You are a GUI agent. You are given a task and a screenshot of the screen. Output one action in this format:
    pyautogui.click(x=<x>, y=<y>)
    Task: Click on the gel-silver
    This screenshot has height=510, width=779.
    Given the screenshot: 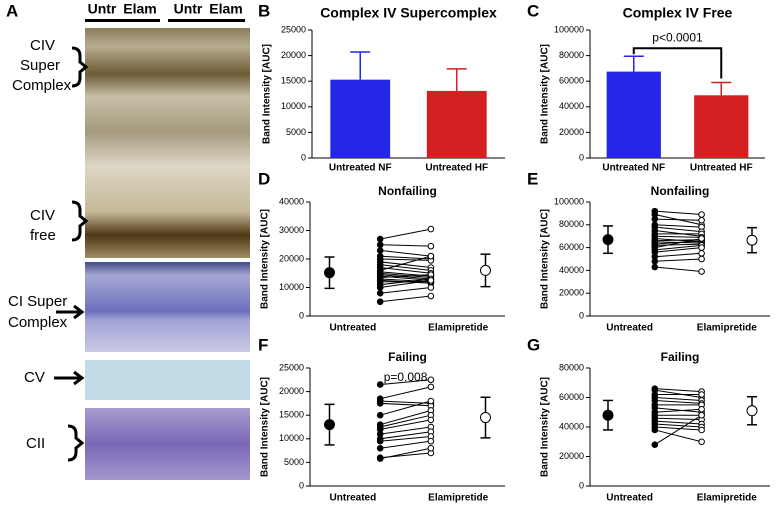 What is the action you would take?
    pyautogui.click(x=167, y=143)
    